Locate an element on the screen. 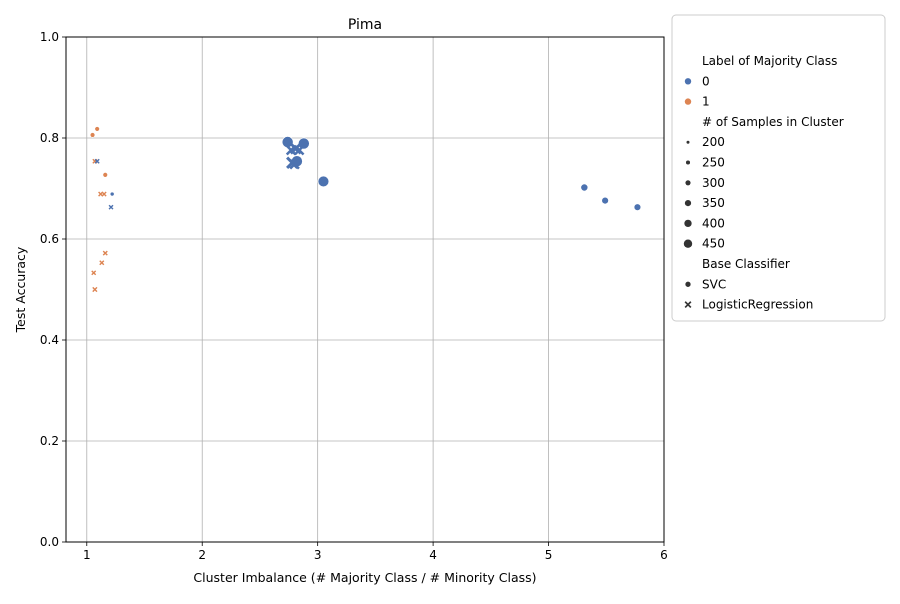 Image resolution: width=900 pixels, height=604 pixels. legend-hue-label: 0 is located at coordinates (706, 81).